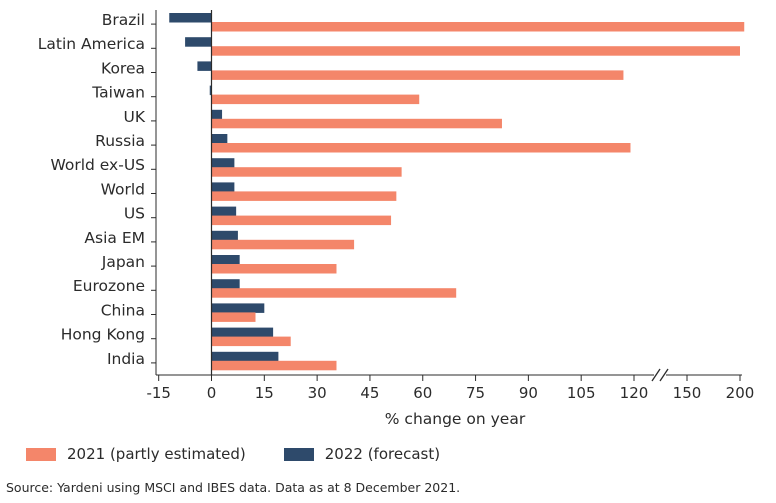 This screenshot has height=503, width=776. I want to click on x-tick-label: 200, so click(740, 393).